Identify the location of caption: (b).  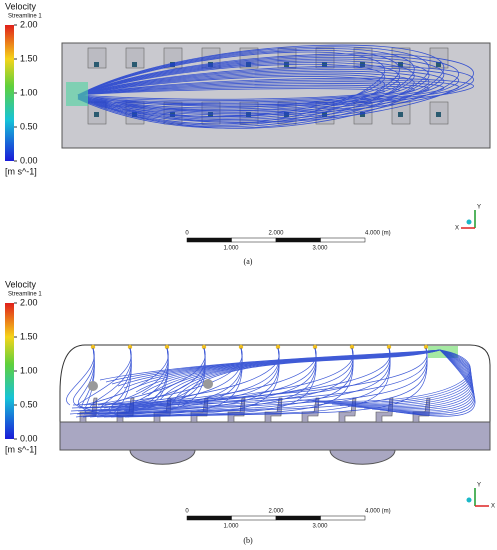
(248, 540).